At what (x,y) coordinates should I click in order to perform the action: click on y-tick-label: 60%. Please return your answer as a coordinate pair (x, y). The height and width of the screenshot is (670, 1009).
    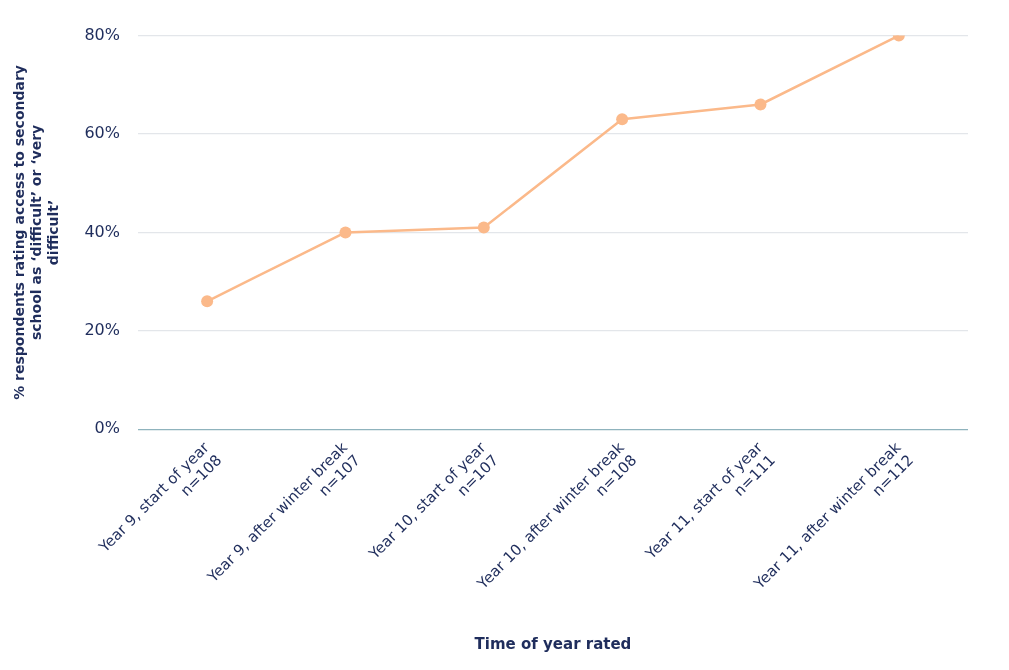
    Looking at the image, I should click on (102, 133).